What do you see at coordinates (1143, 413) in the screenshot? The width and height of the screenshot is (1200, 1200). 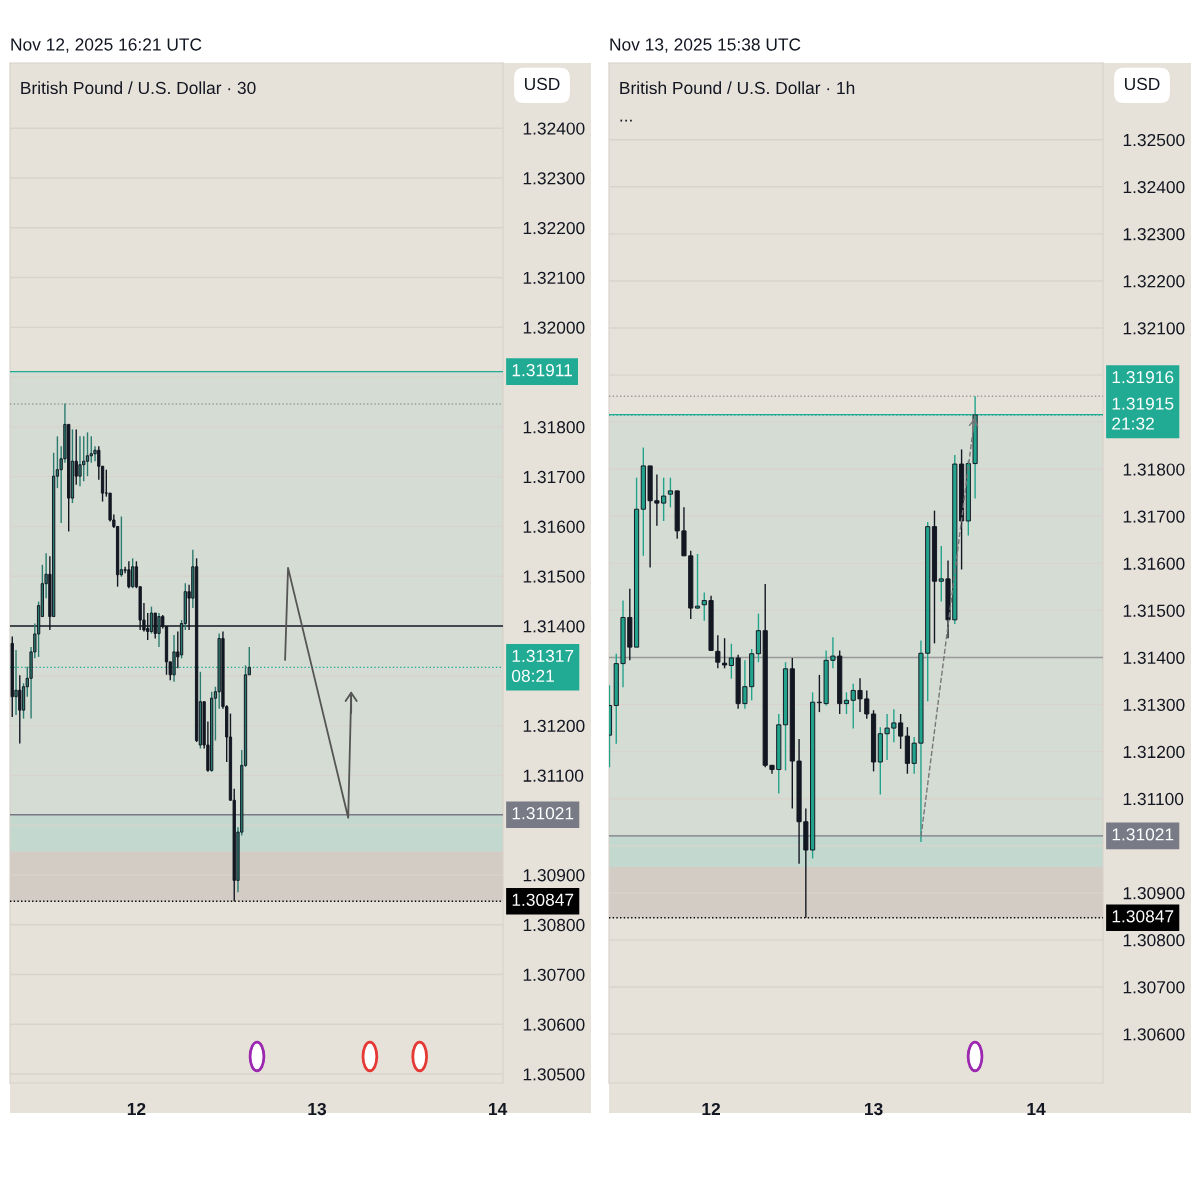 I see `ref-line-label: 1.31915 21:32` at bounding box center [1143, 413].